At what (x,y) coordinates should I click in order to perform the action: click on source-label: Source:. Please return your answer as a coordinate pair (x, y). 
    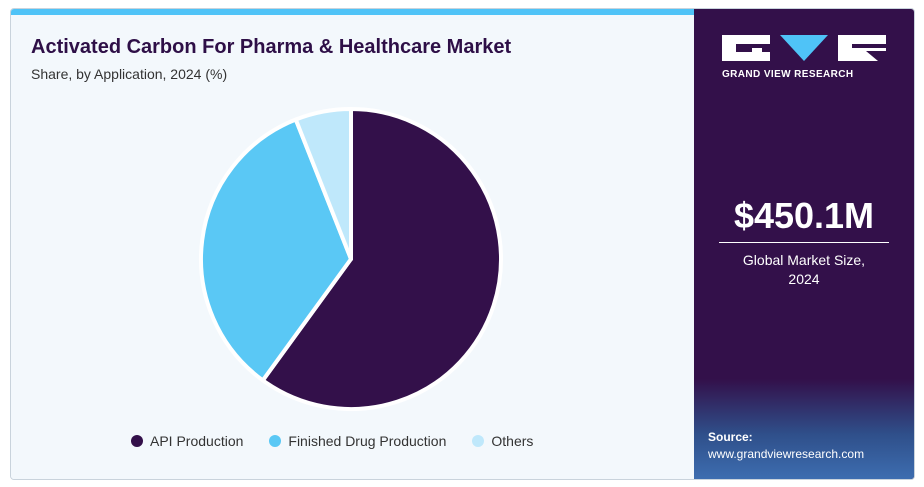
    Looking at the image, I should click on (730, 437).